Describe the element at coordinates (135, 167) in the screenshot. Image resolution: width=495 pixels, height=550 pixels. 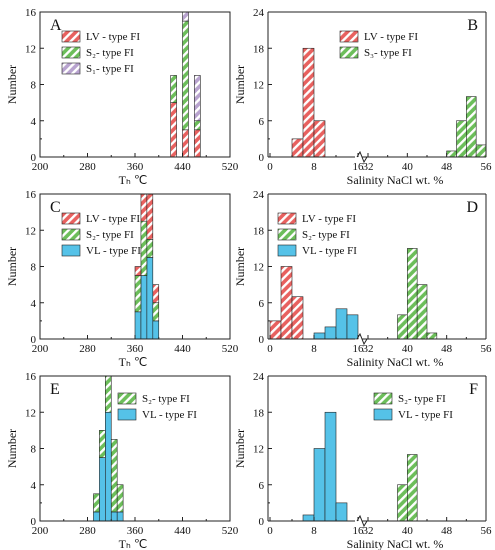
I see `x-tick-label: 360` at that location.